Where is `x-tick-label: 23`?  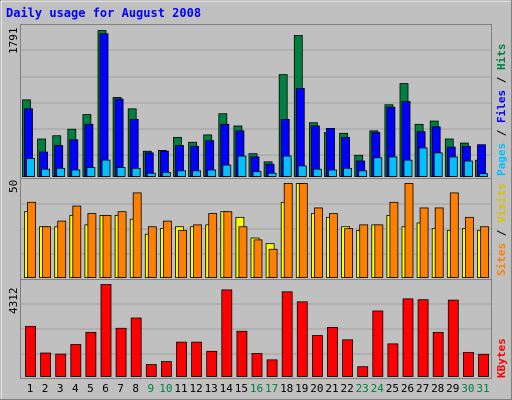
x-tick-label: 23 is located at coordinates (362, 388).